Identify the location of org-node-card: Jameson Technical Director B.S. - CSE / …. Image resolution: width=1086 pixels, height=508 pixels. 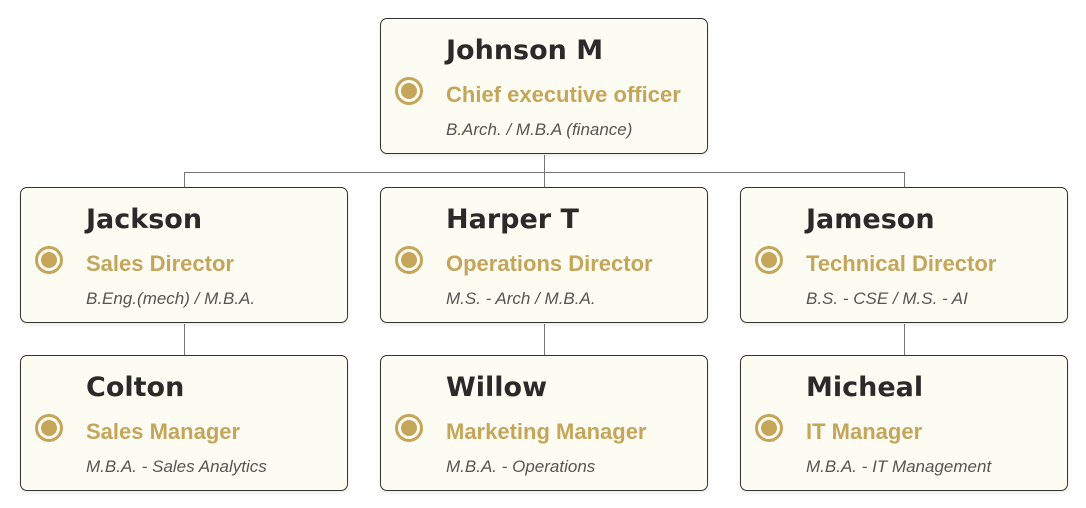
(904, 255).